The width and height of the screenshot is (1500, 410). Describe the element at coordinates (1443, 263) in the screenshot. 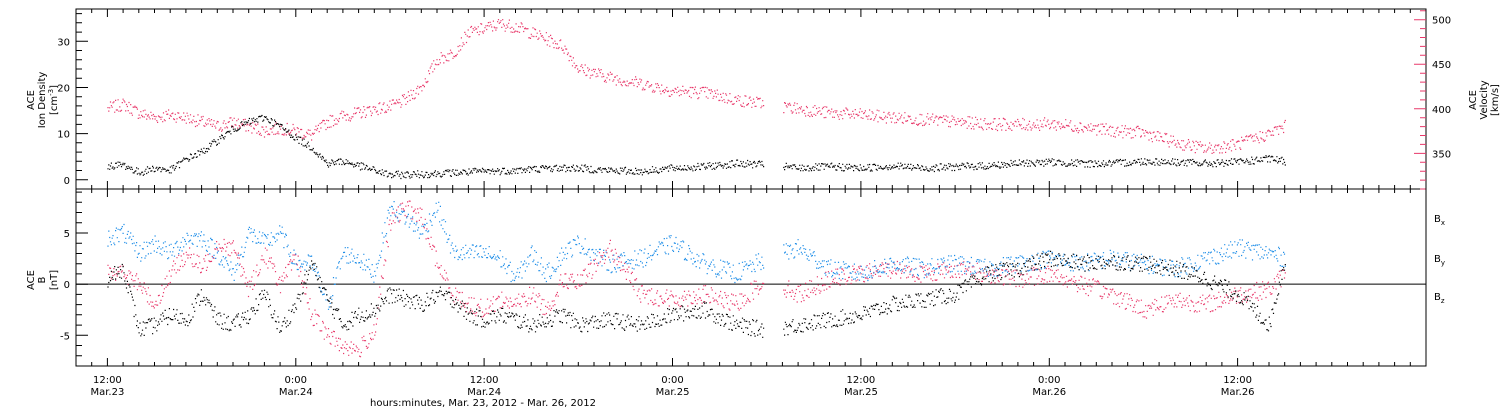

I see `legend-by-sub: y` at that location.